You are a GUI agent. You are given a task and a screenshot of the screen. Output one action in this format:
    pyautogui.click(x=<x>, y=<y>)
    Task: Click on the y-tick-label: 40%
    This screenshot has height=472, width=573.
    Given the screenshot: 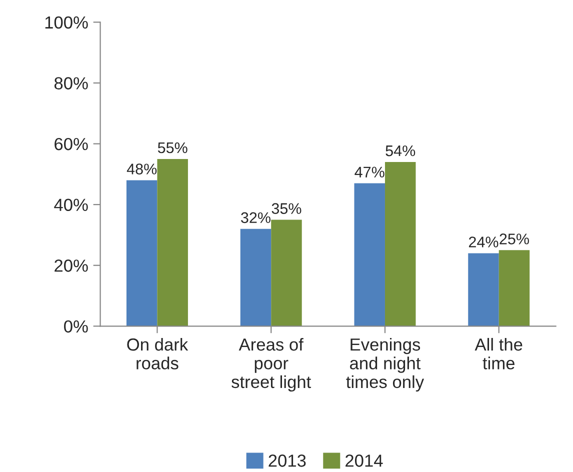 What is the action you would take?
    pyautogui.click(x=71, y=205)
    